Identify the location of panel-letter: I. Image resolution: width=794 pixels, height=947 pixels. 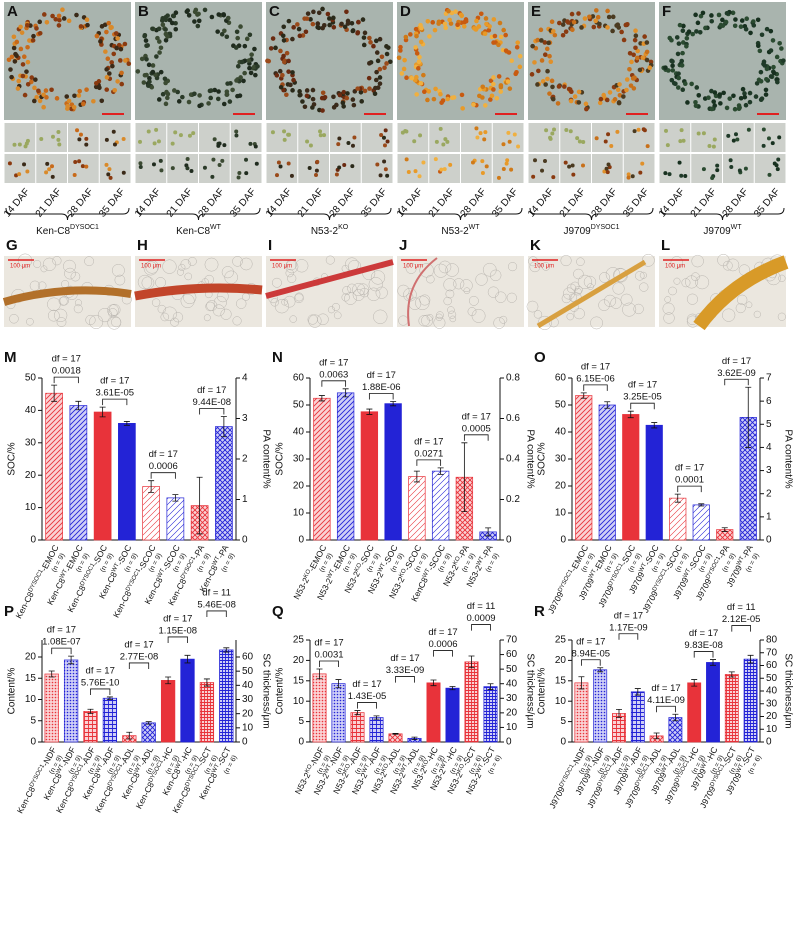
(270, 245).